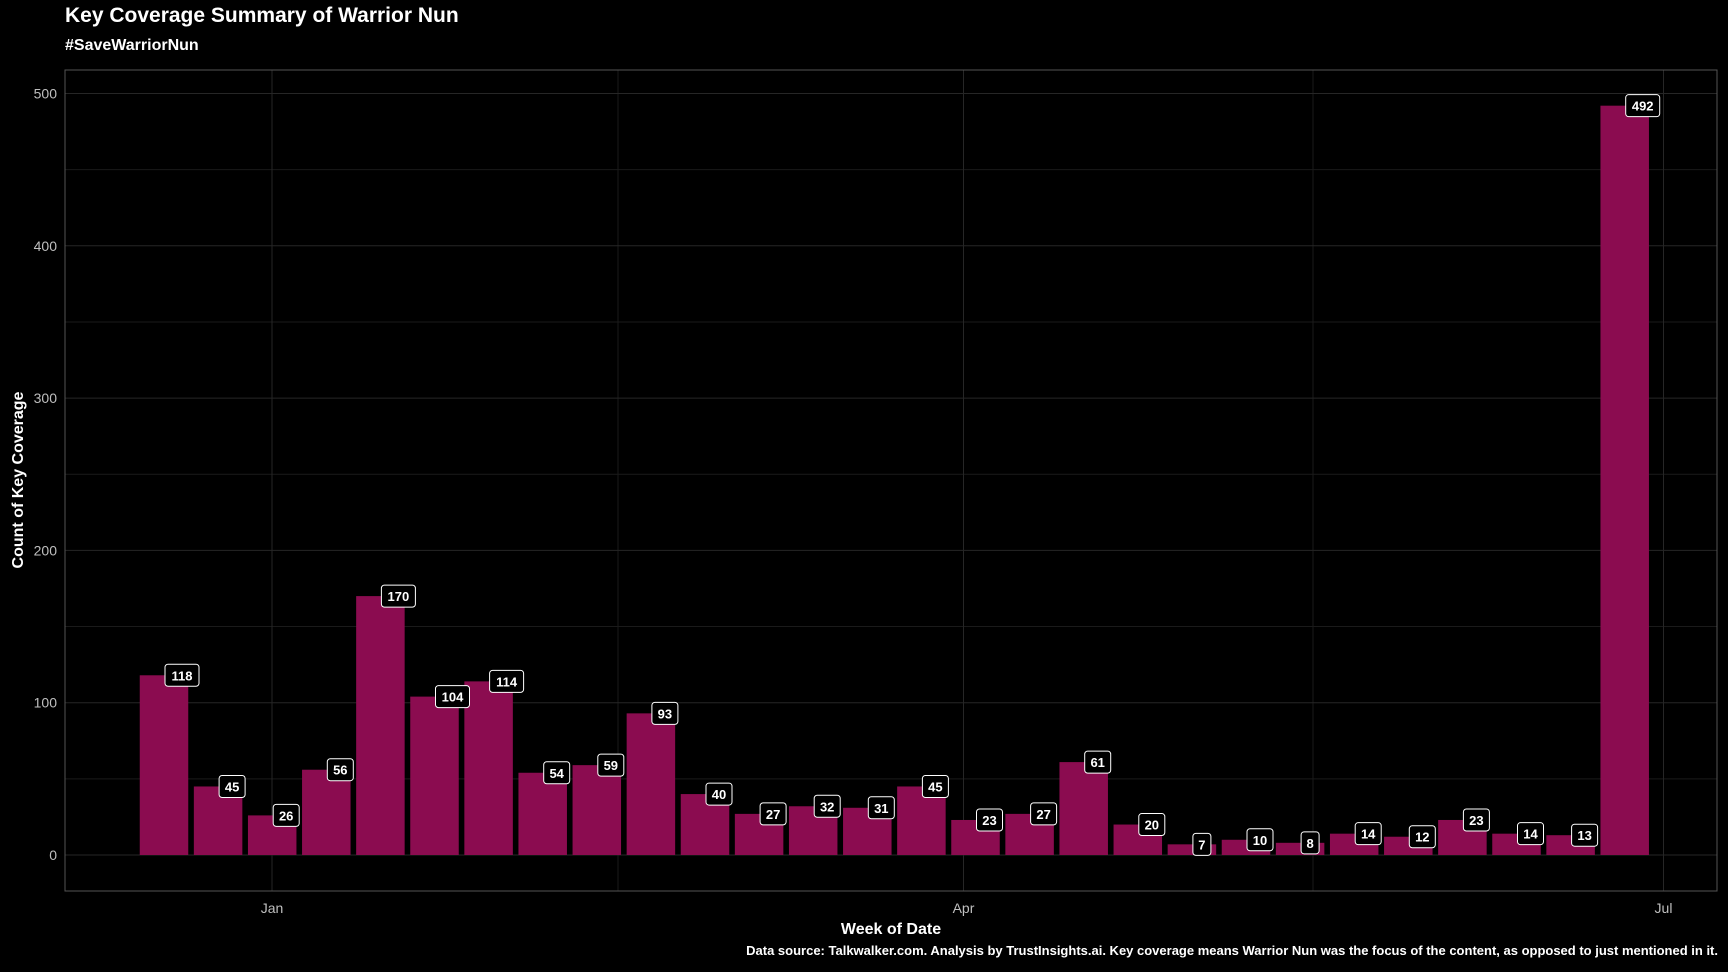 This screenshot has height=972, width=1728. I want to click on data-label: 93, so click(665, 713).